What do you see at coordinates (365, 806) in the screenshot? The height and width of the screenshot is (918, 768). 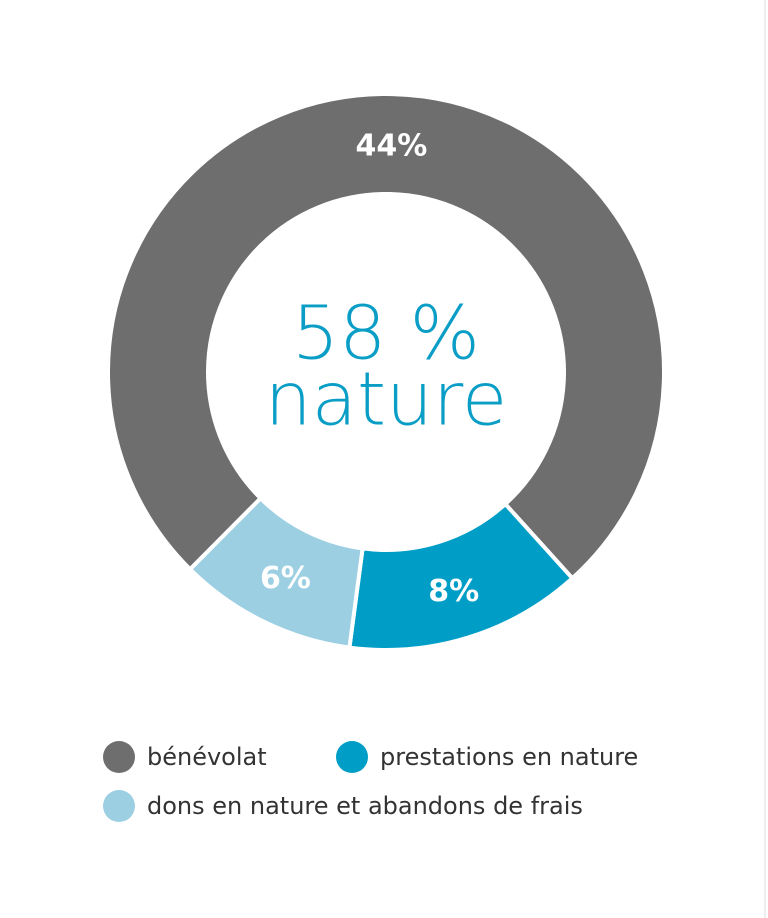 I see `legend-label: dons en nature et abandons de frais` at bounding box center [365, 806].